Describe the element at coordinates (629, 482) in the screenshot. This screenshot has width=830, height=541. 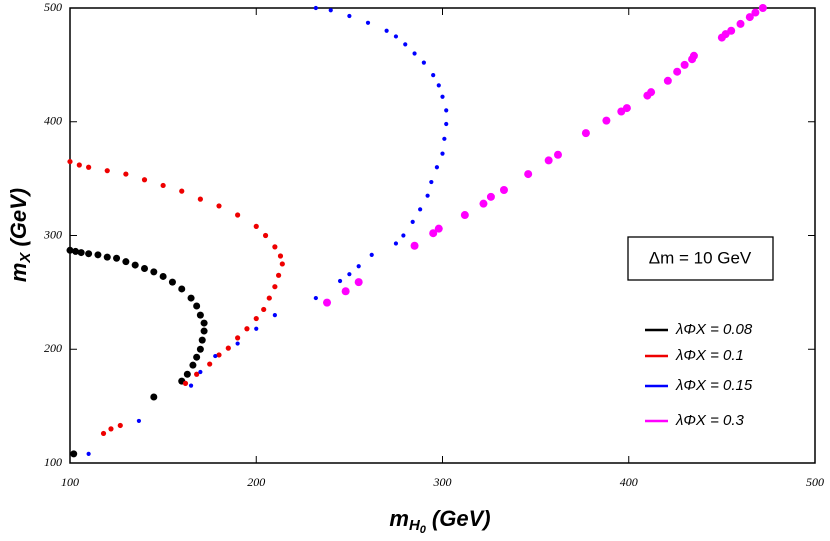
I see `x-tick-label: 400` at that location.